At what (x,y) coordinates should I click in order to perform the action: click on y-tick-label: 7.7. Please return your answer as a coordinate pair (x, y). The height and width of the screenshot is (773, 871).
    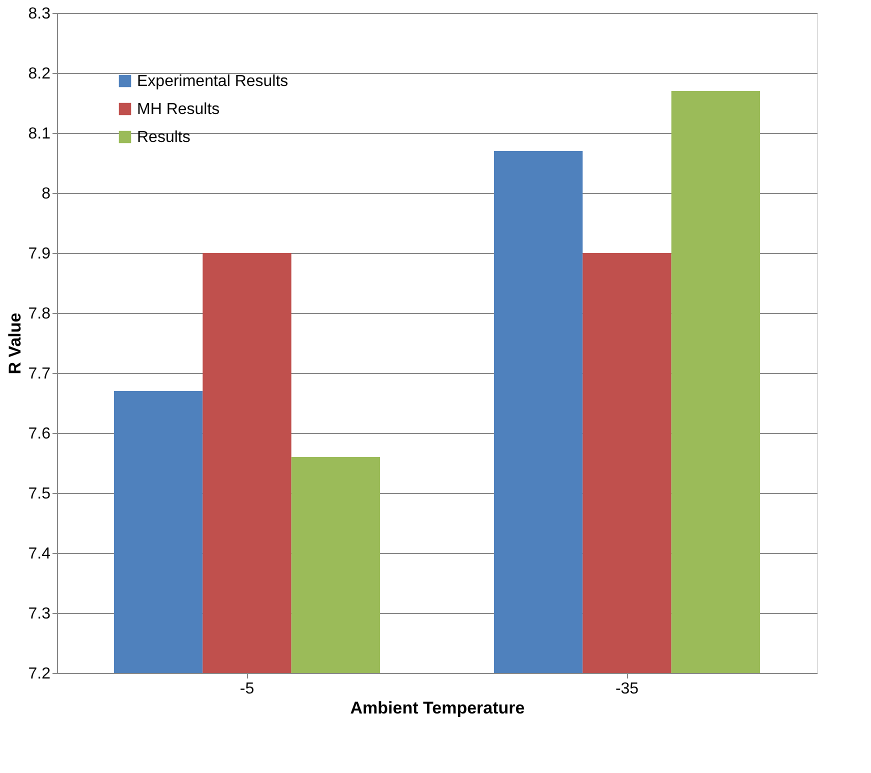
    Looking at the image, I should click on (39, 374).